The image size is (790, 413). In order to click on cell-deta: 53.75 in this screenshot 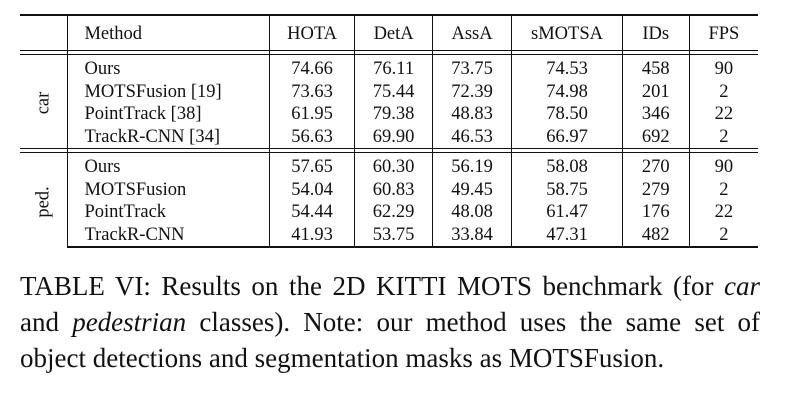, I will do `click(393, 235)`.